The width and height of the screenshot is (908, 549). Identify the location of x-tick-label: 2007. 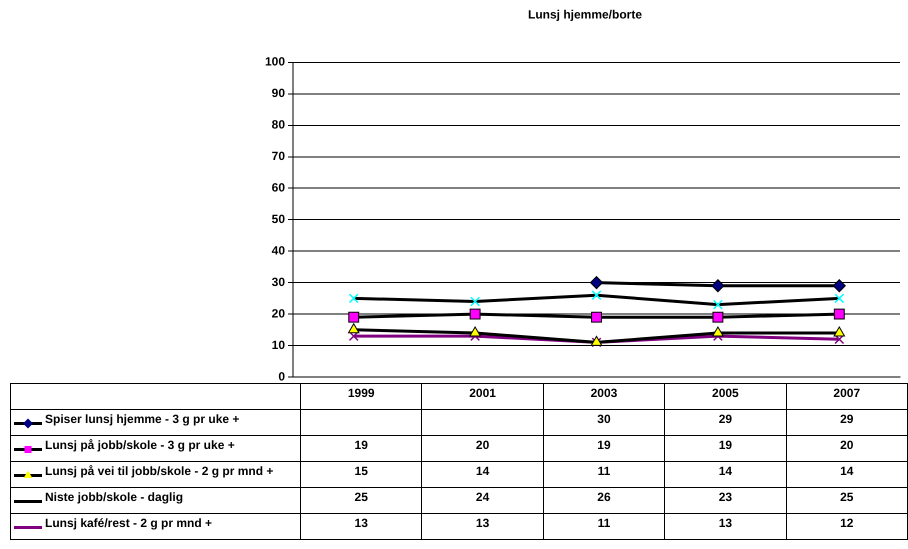
(847, 397).